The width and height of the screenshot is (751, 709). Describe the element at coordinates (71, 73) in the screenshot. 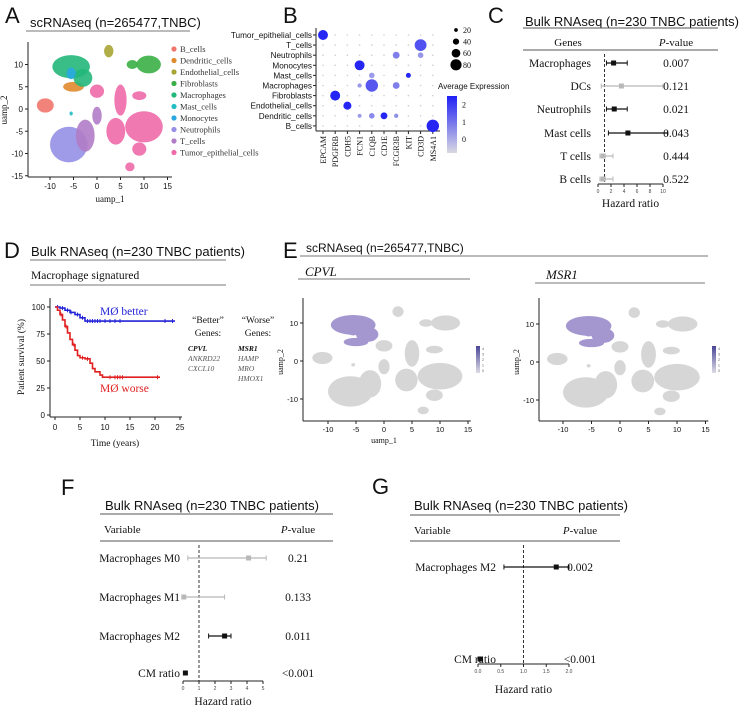

I see `cluster-monocytes` at that location.